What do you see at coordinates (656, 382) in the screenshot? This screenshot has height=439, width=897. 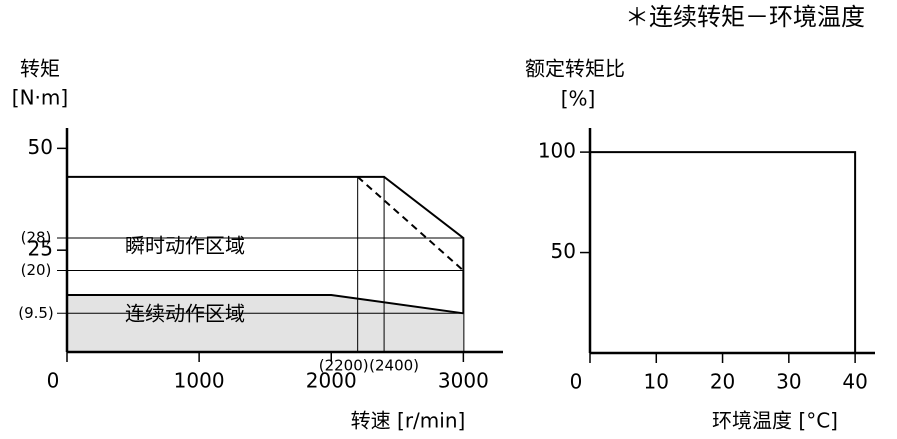 I see `x-tick-label: 10` at bounding box center [656, 382].